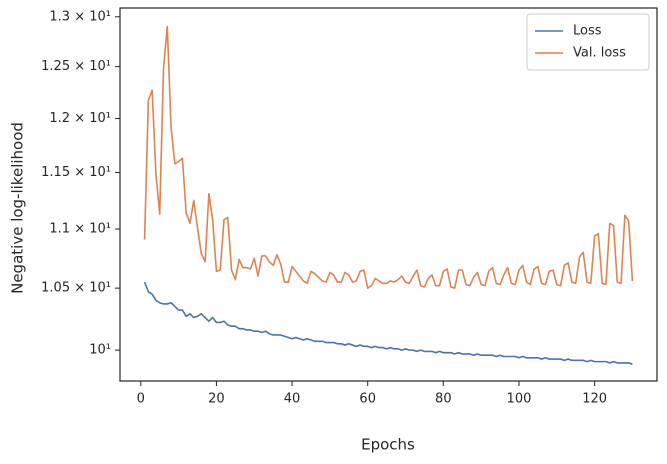  What do you see at coordinates (141, 399) in the screenshot?
I see `x-tick-label: 0` at bounding box center [141, 399].